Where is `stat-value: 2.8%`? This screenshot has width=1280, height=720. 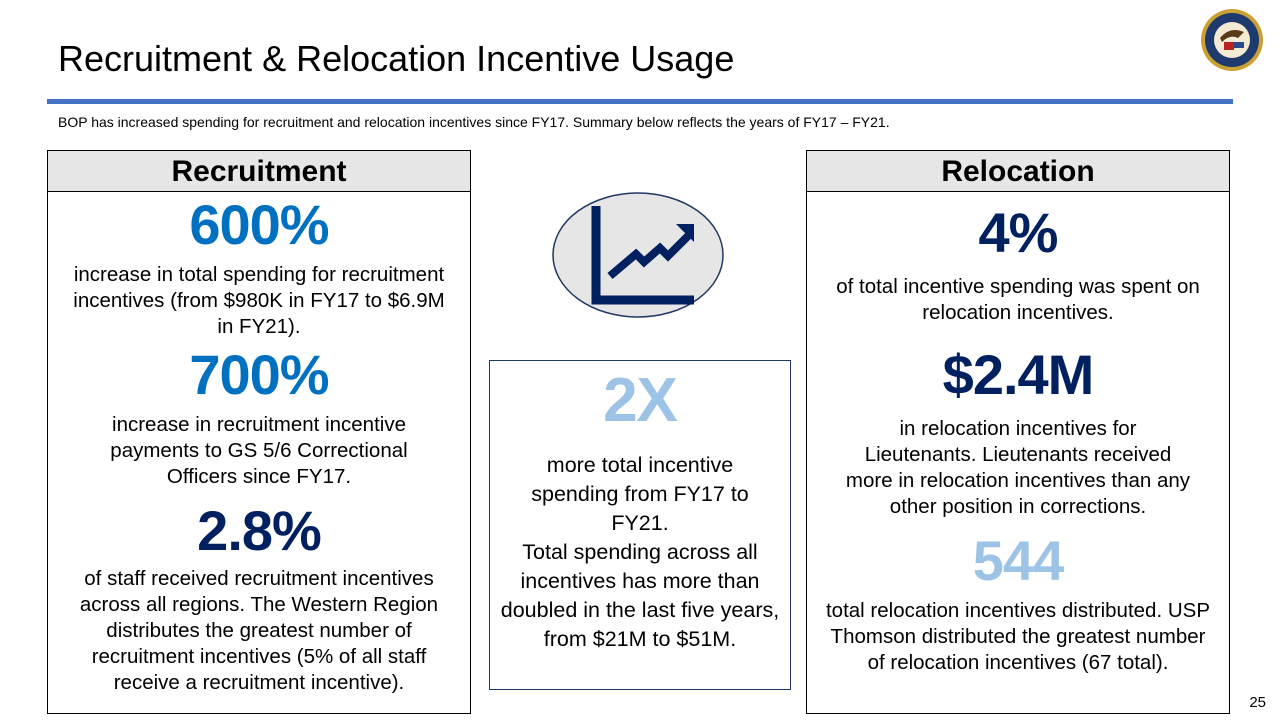 stat-value: 2.8% is located at coordinates (259, 530).